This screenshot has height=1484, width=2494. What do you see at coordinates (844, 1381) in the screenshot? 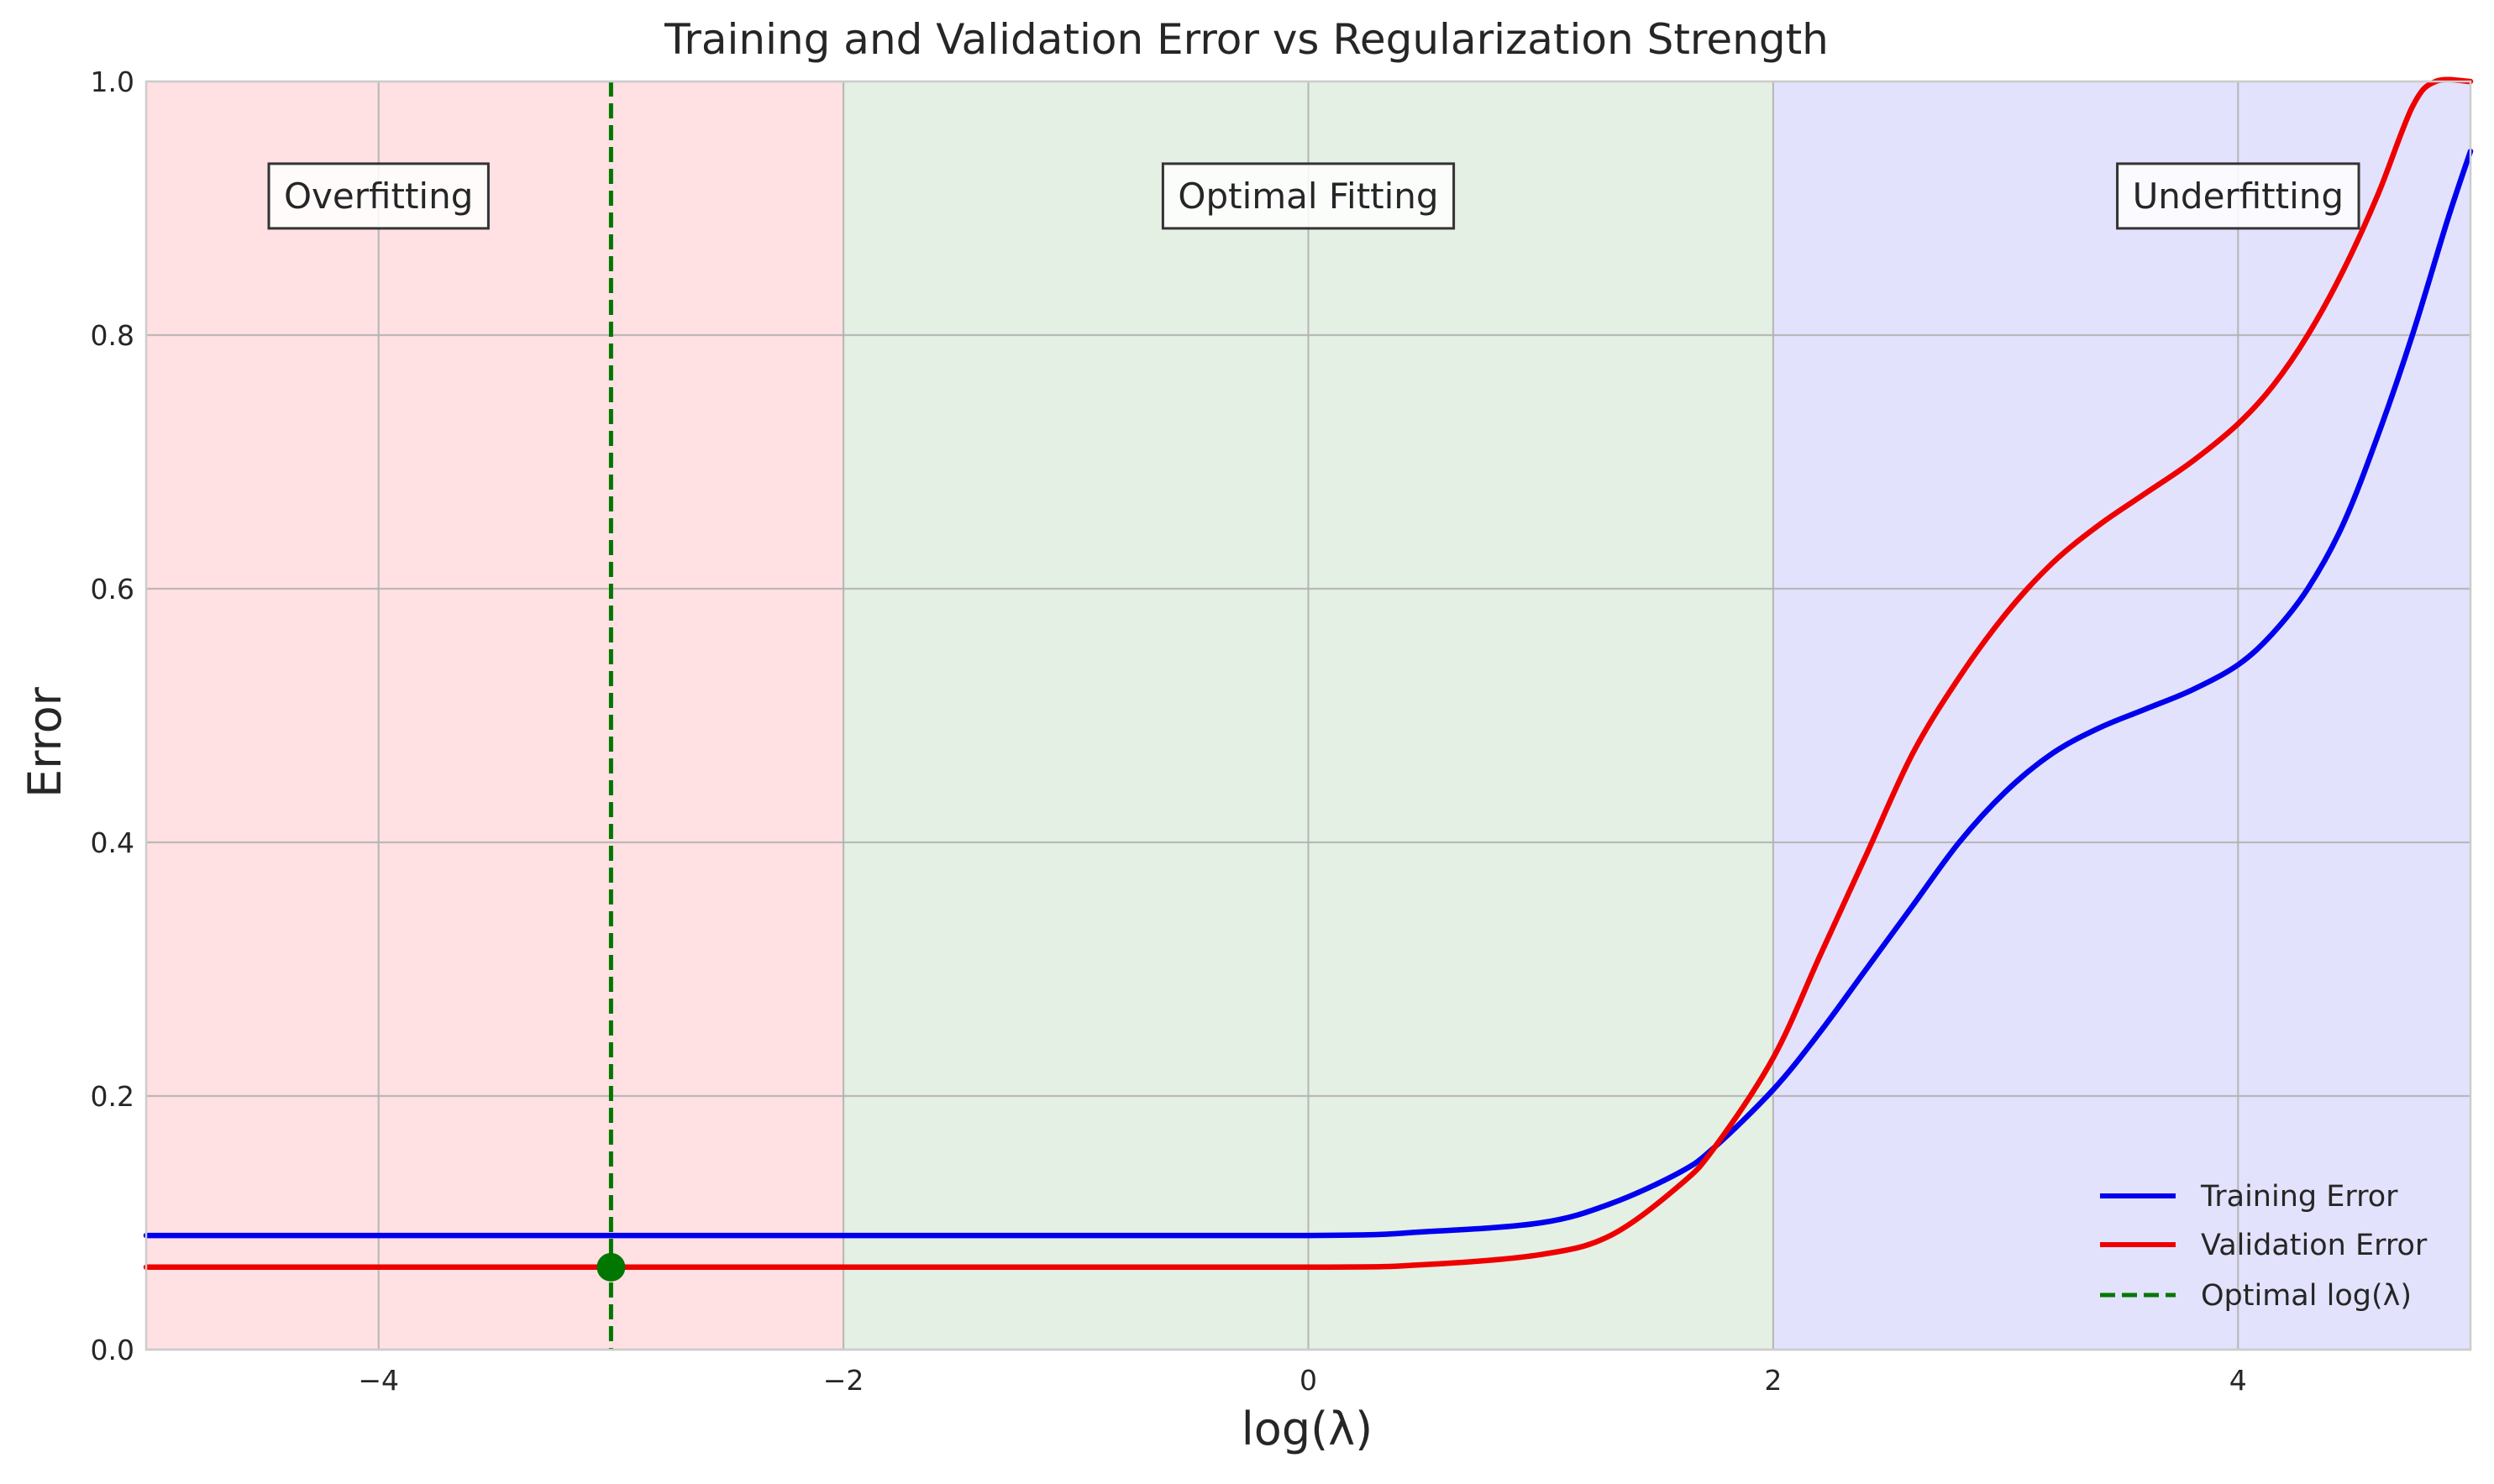
I see `x-tick-label: −2` at bounding box center [844, 1381].